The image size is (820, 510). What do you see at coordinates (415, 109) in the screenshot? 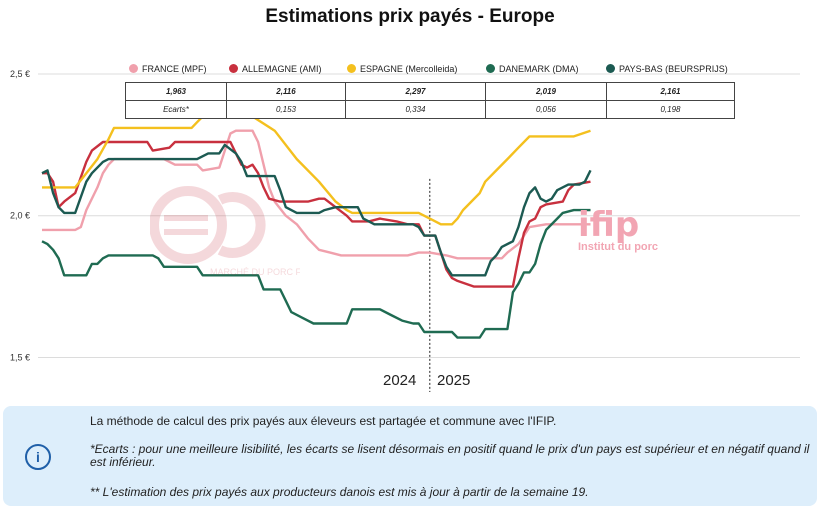
I see `ecart-cell: 0,334` at bounding box center [415, 109].